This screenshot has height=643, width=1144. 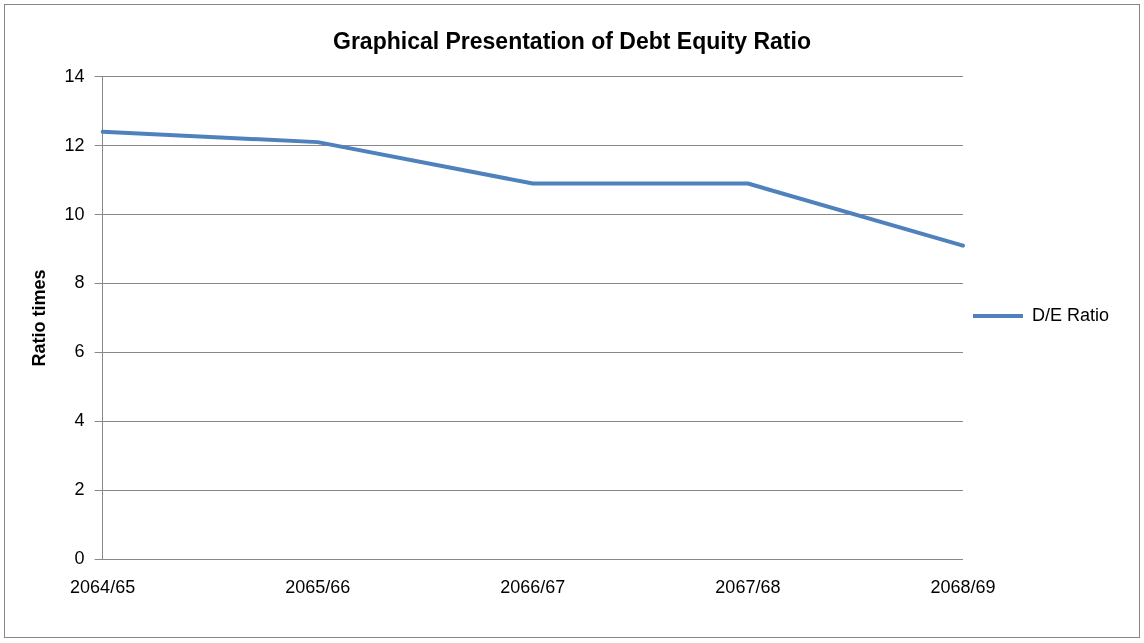 What do you see at coordinates (79, 282) in the screenshot?
I see `y-tick-label: 8` at bounding box center [79, 282].